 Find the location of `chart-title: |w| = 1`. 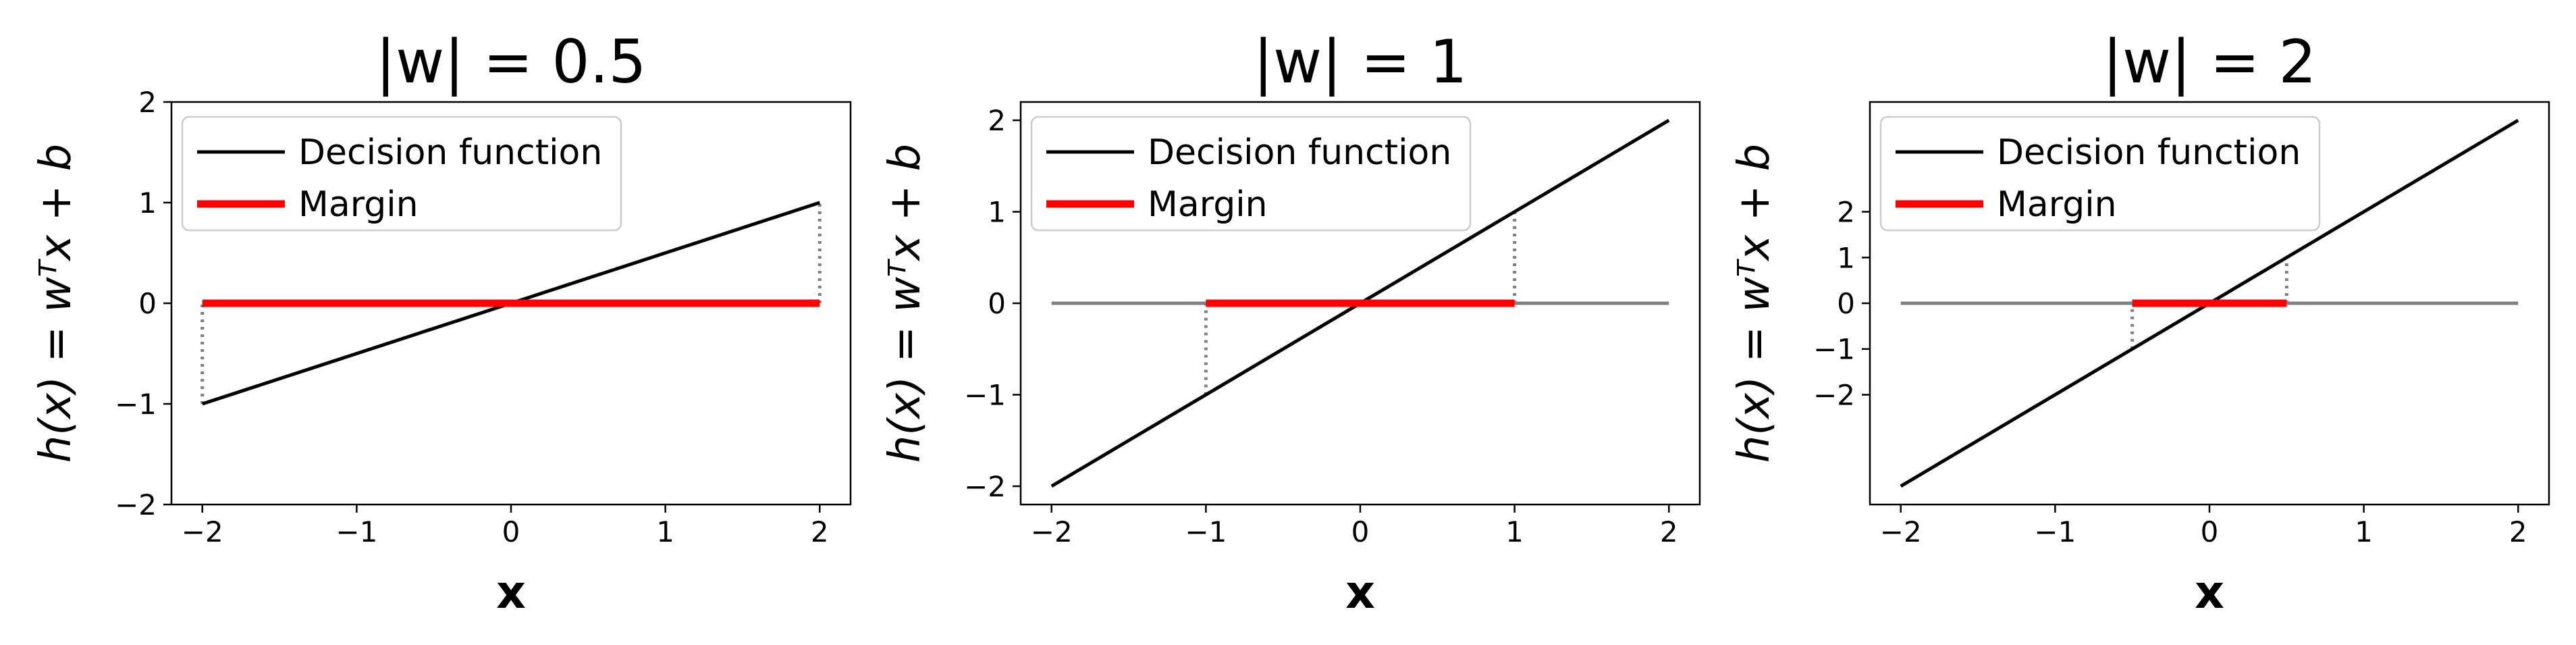

chart-title: |w| = 1 is located at coordinates (1361, 62).